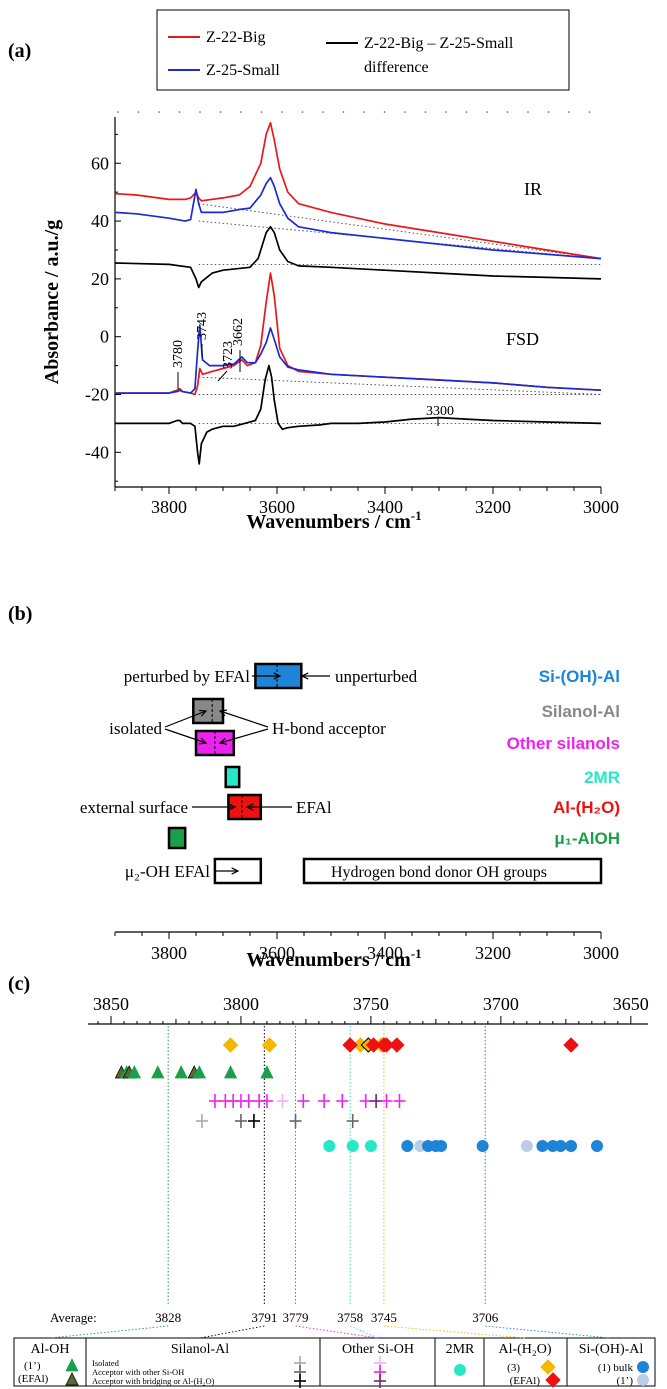 The image size is (667, 1389). What do you see at coordinates (52, 302) in the screenshot?
I see `y-axis-title: Absorbance / a.u./g` at bounding box center [52, 302].